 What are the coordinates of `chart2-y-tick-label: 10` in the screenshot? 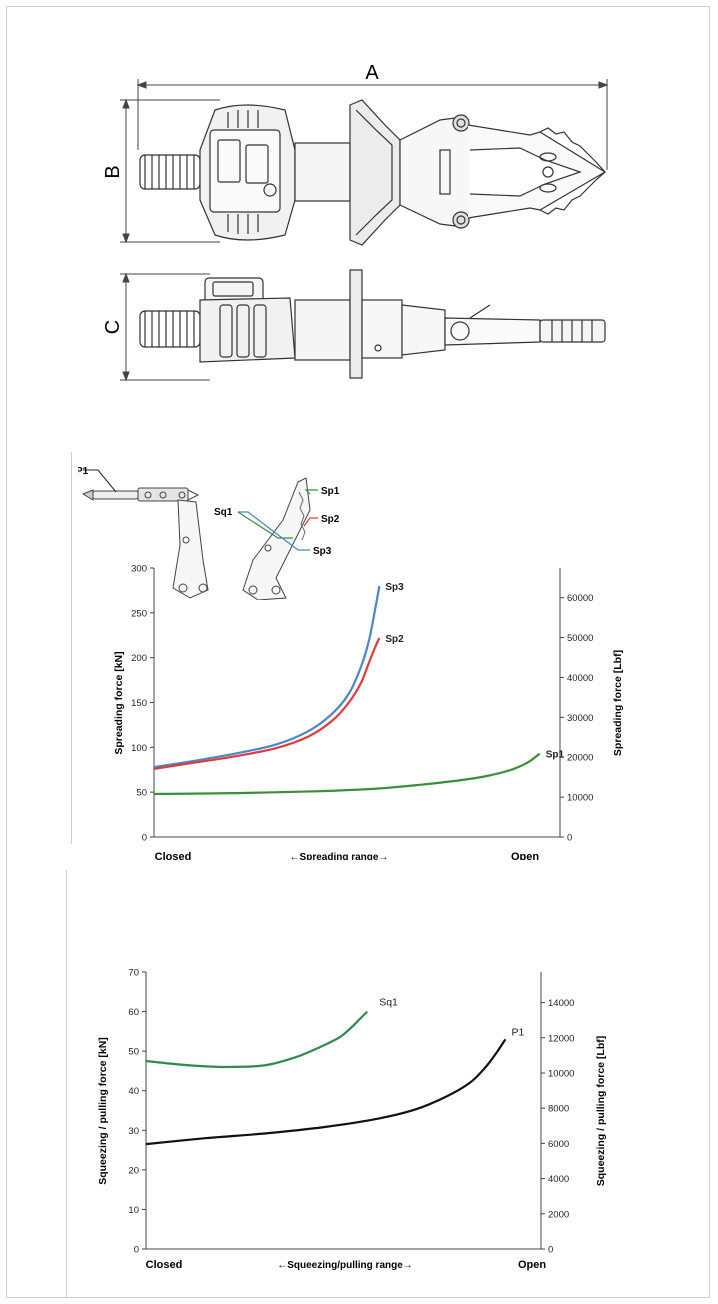 It's located at (133, 1210).